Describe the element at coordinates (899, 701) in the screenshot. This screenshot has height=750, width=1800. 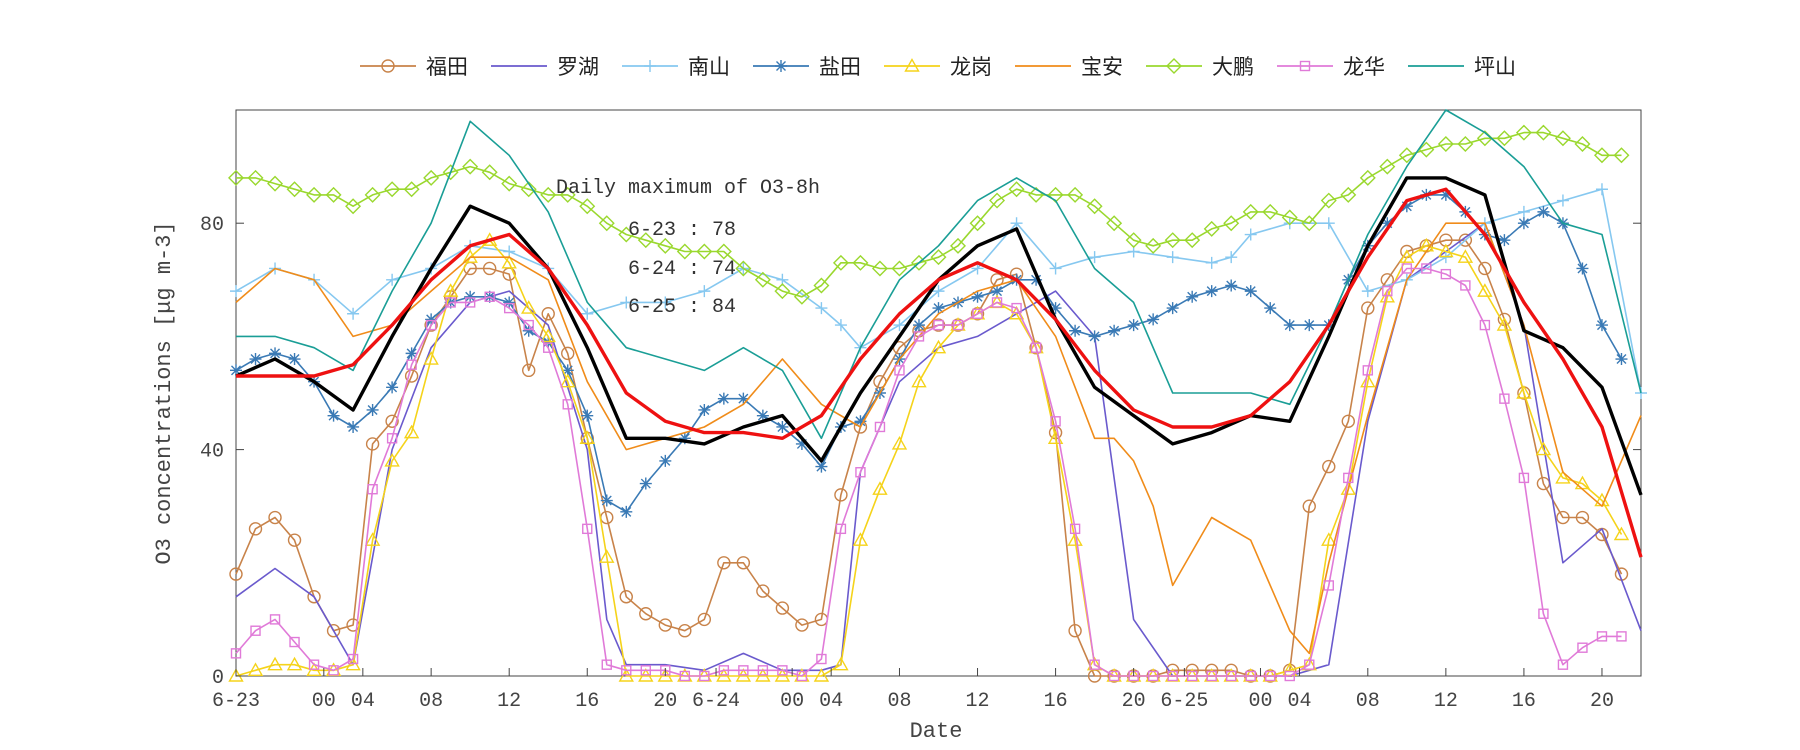
I see `x-tick-label: 08` at that location.